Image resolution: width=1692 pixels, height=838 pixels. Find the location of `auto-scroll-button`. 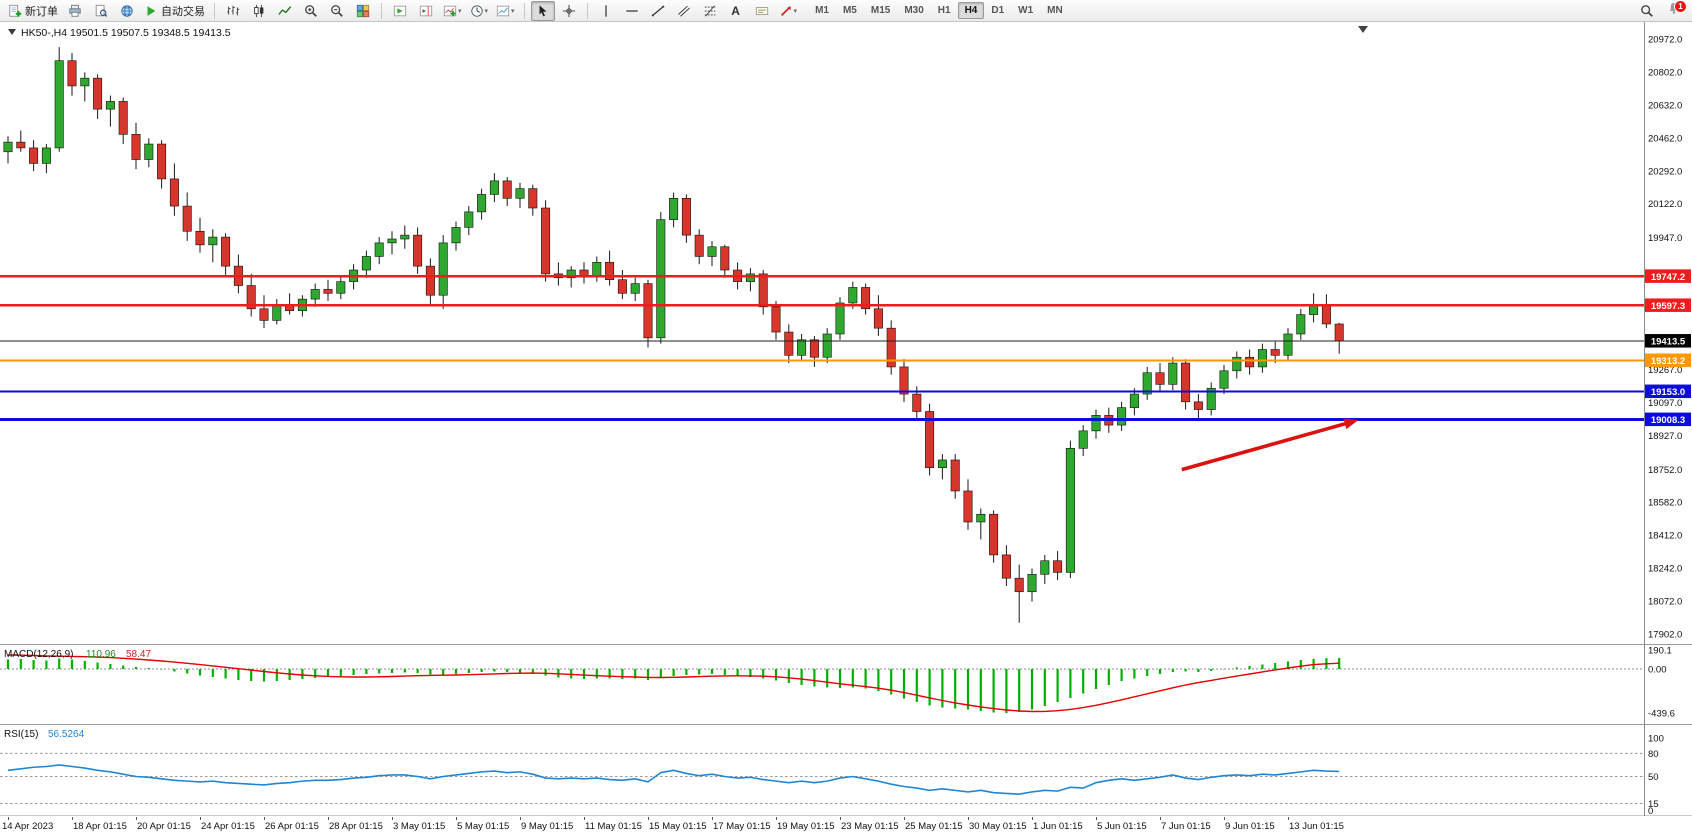

auto-scroll-button is located at coordinates (400, 11).